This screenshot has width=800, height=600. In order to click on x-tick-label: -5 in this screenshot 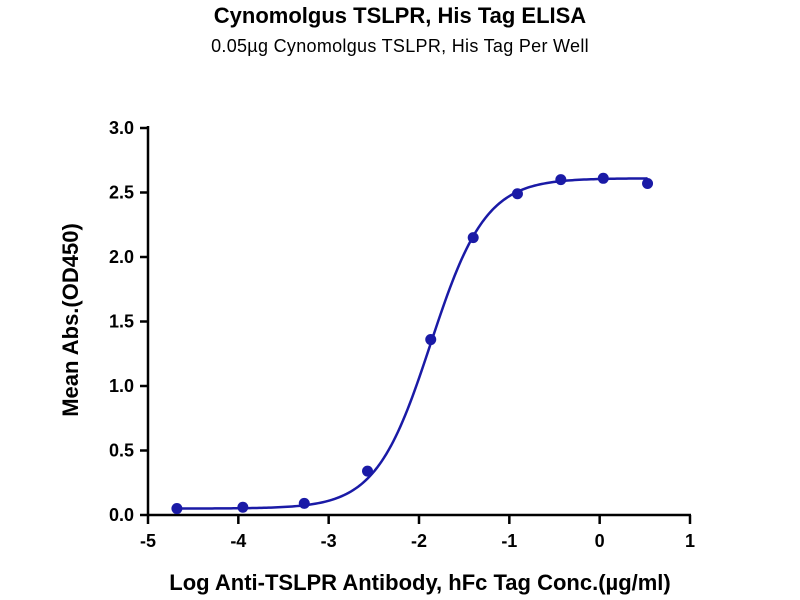, I will do `click(148, 541)`.